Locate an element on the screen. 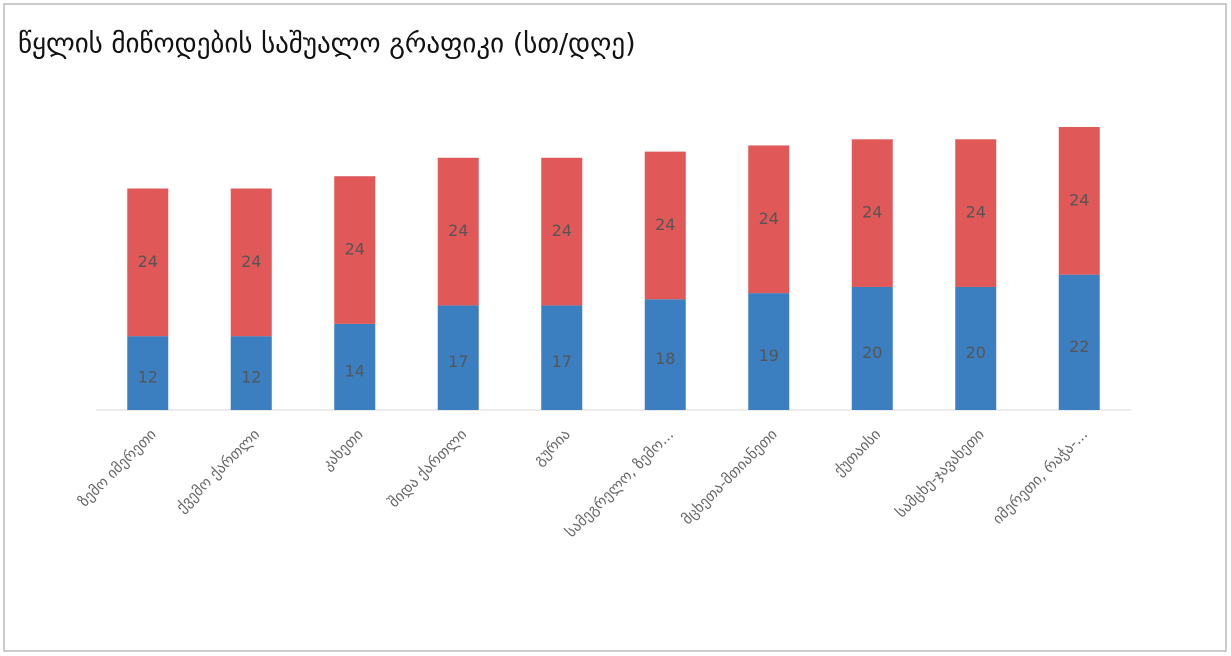 The height and width of the screenshot is (656, 1231). value-label: 18 is located at coordinates (665, 358).